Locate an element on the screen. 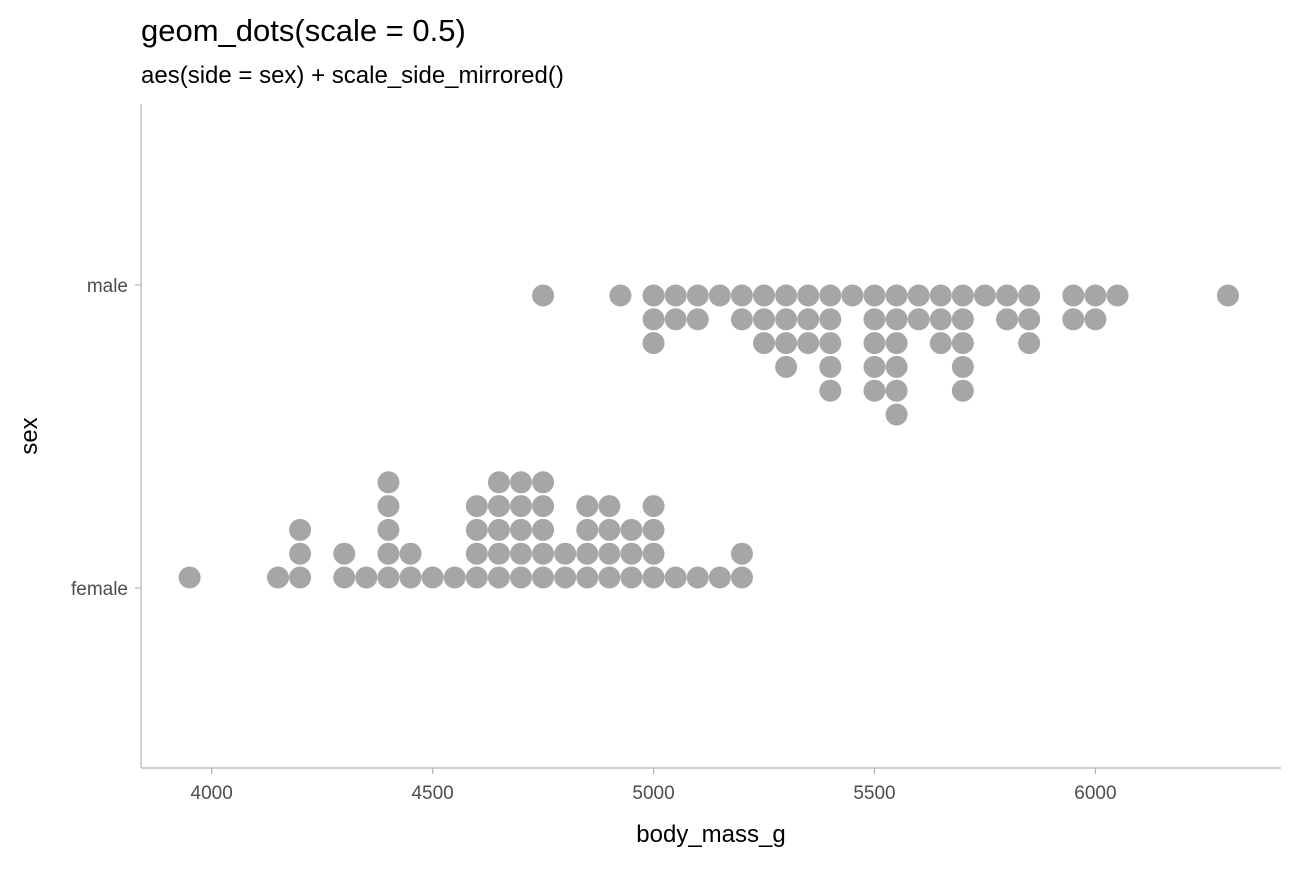 Image resolution: width=1296 pixels, height=869 pixels. y-tick-label: female is located at coordinates (99, 589).